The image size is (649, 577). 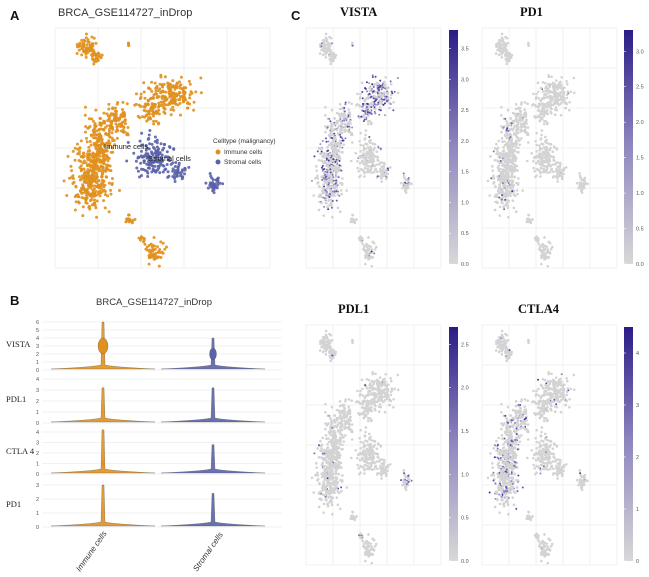 What do you see at coordinates (628, 147) in the screenshot?
I see `colorbar-pd1` at bounding box center [628, 147].